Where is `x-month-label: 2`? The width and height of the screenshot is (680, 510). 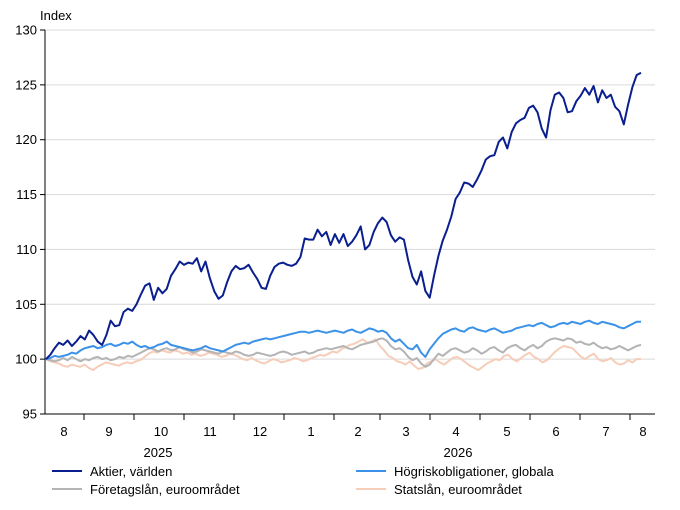 x-month-label: 2 is located at coordinates (357, 431).